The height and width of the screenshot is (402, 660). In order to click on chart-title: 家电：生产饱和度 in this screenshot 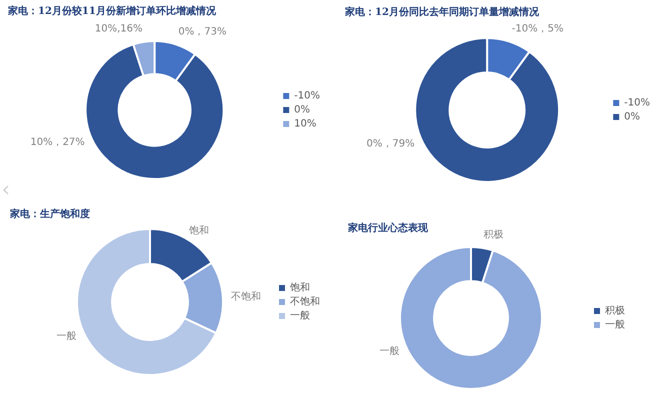, I will do `click(50, 214)`.